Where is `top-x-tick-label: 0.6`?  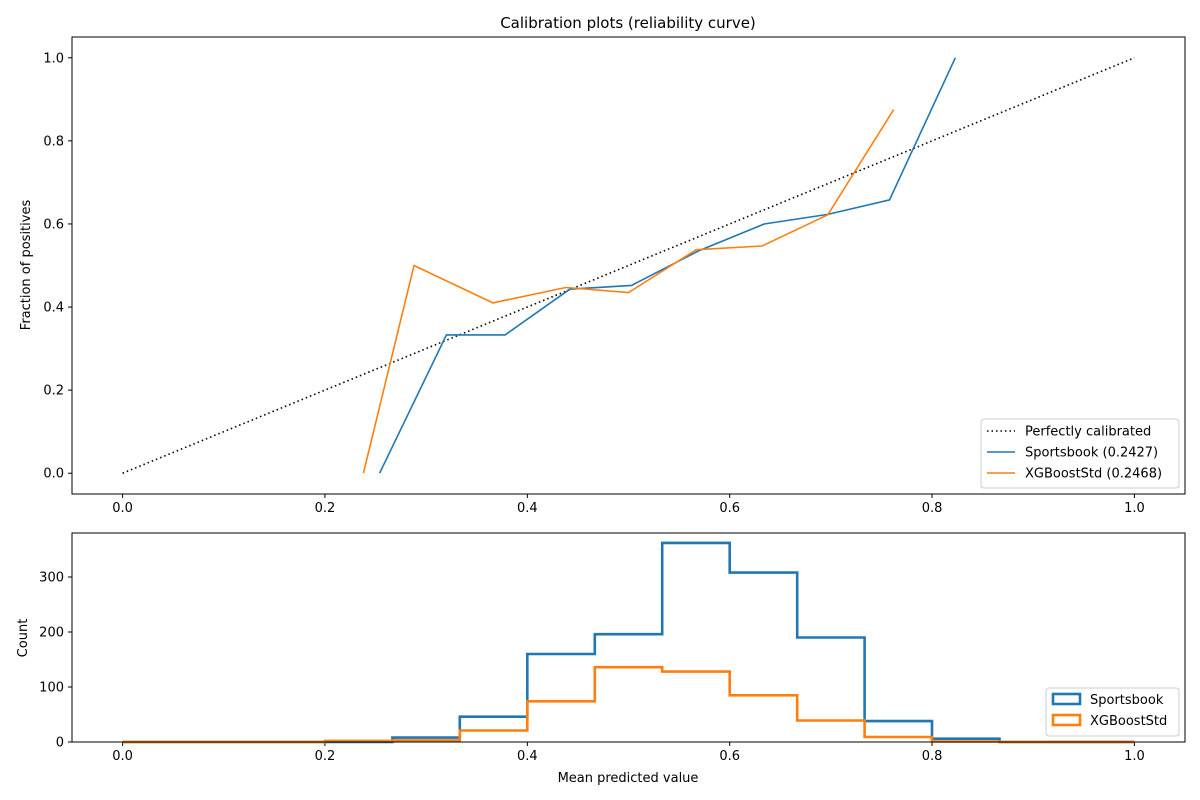
top-x-tick-label: 0.6 is located at coordinates (729, 508).